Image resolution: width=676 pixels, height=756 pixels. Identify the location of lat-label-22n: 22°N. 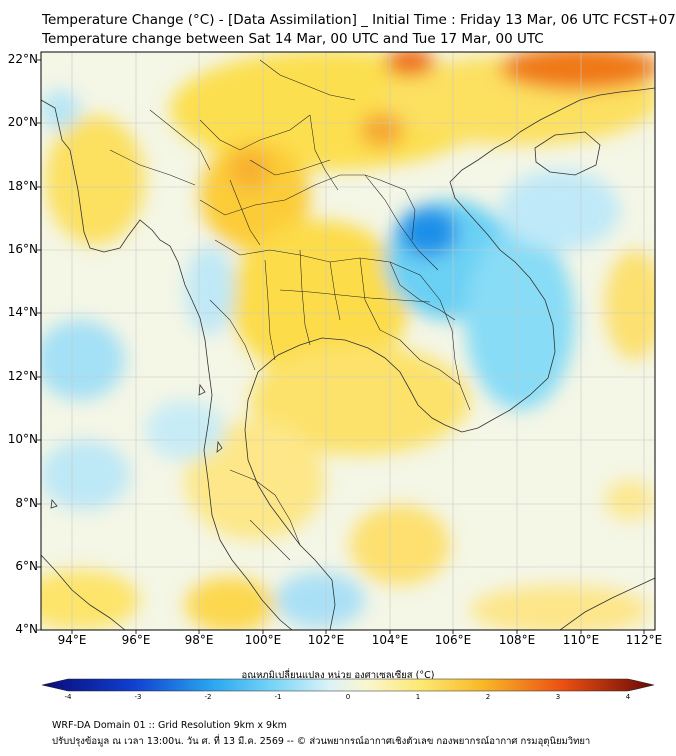
(22, 59).